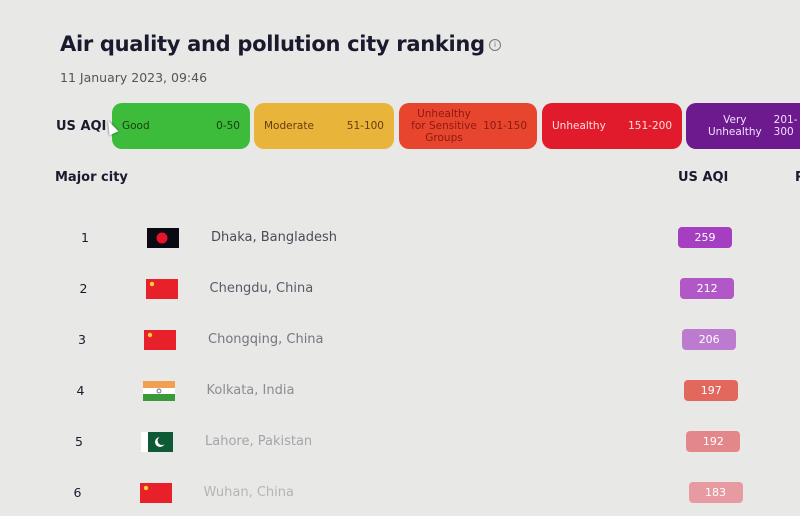 Image resolution: width=800 pixels, height=516 pixels. I want to click on band-name: Good, so click(136, 126).